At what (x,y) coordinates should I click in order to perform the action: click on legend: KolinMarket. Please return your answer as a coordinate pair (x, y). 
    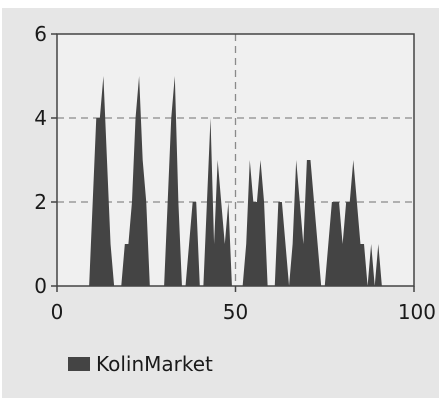
    Looking at the image, I should click on (140, 364).